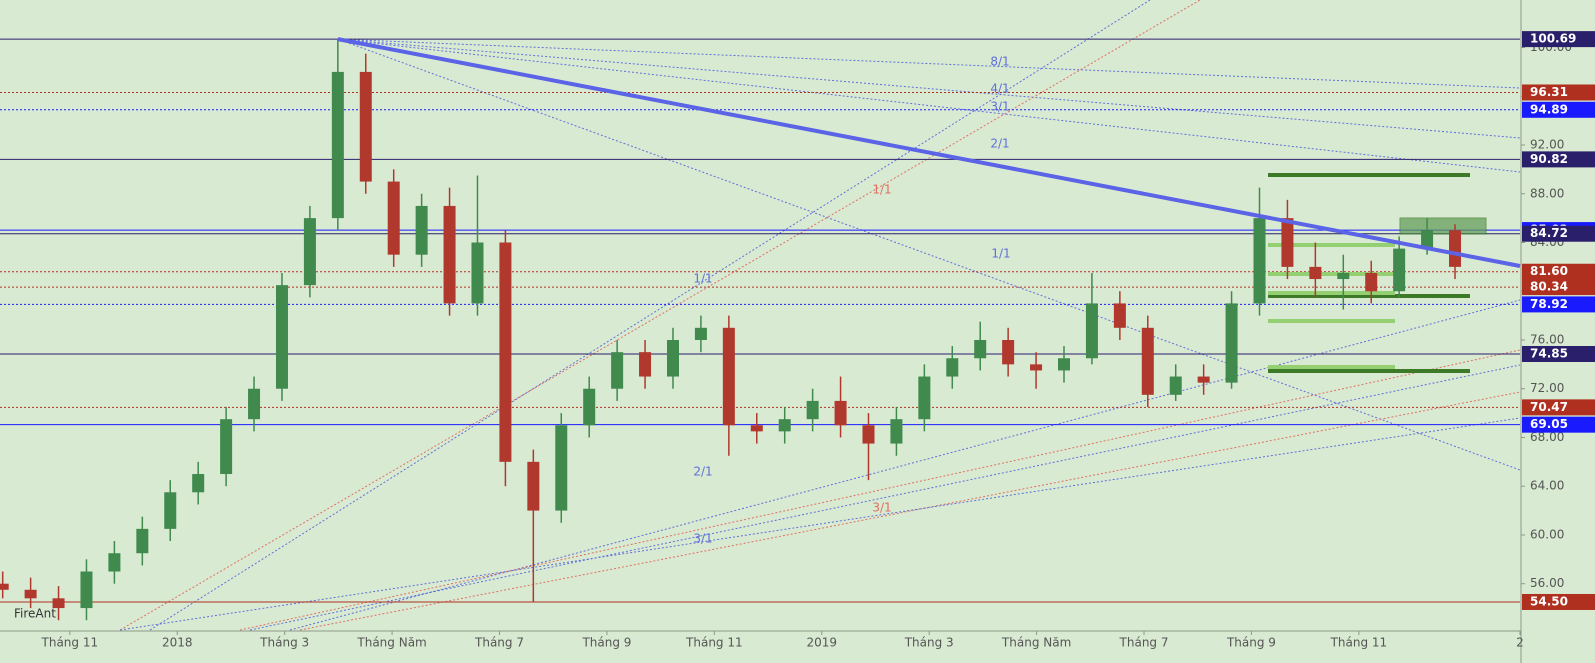 This screenshot has height=663, width=1595. I want to click on price-tag-label: 70.47, so click(1549, 407).